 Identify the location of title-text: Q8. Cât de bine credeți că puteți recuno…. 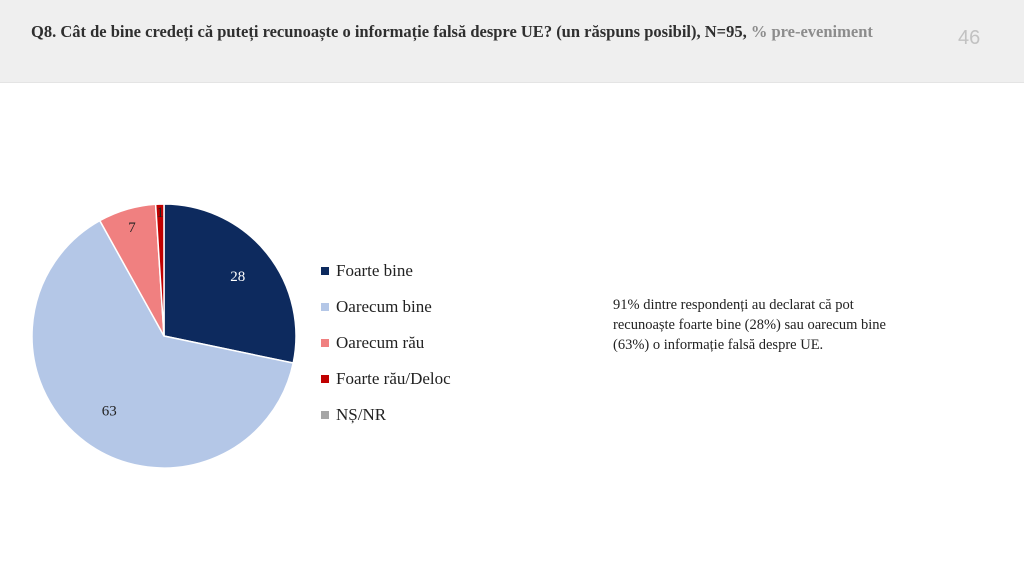
(389, 31).